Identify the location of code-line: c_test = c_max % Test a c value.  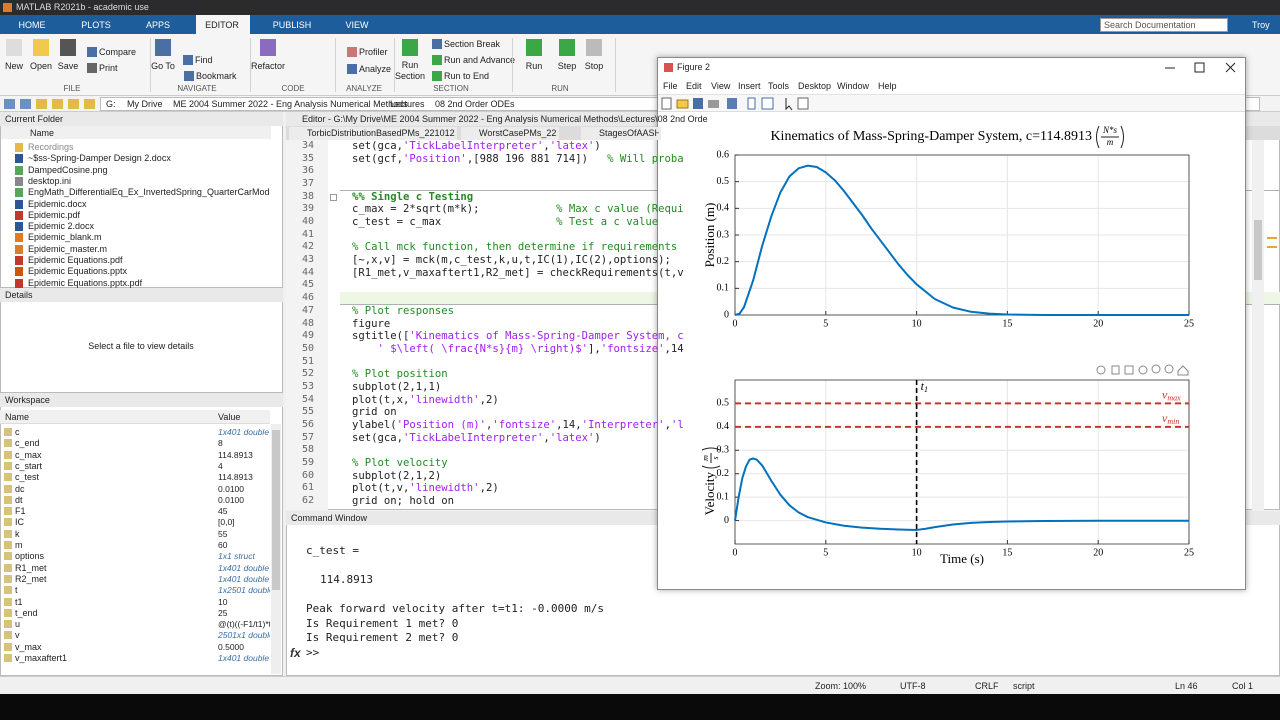
(505, 222).